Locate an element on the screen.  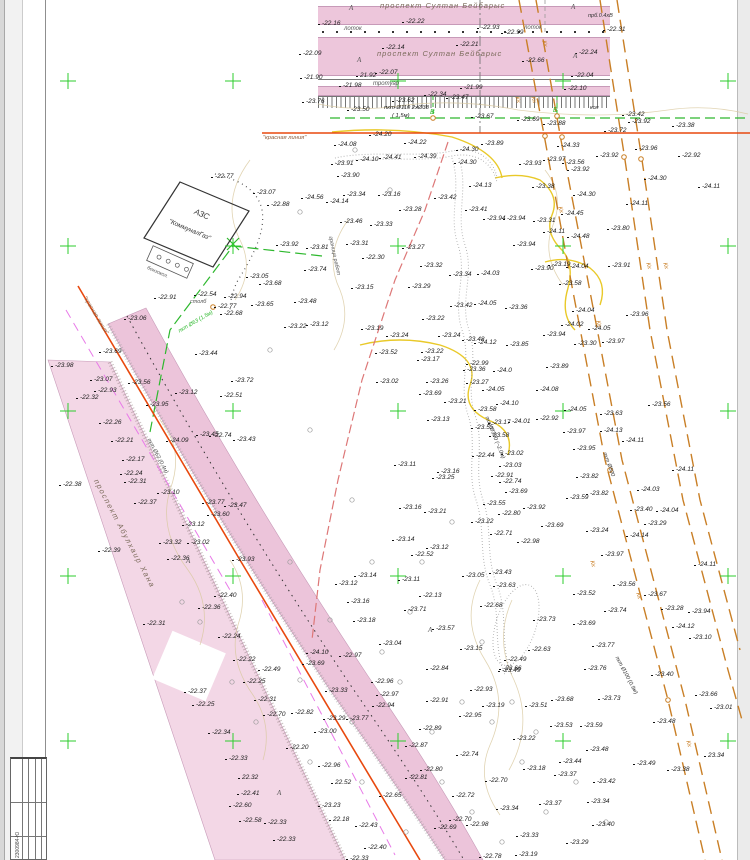
elevation-point: -23.48 is located at coordinates (473, 340).